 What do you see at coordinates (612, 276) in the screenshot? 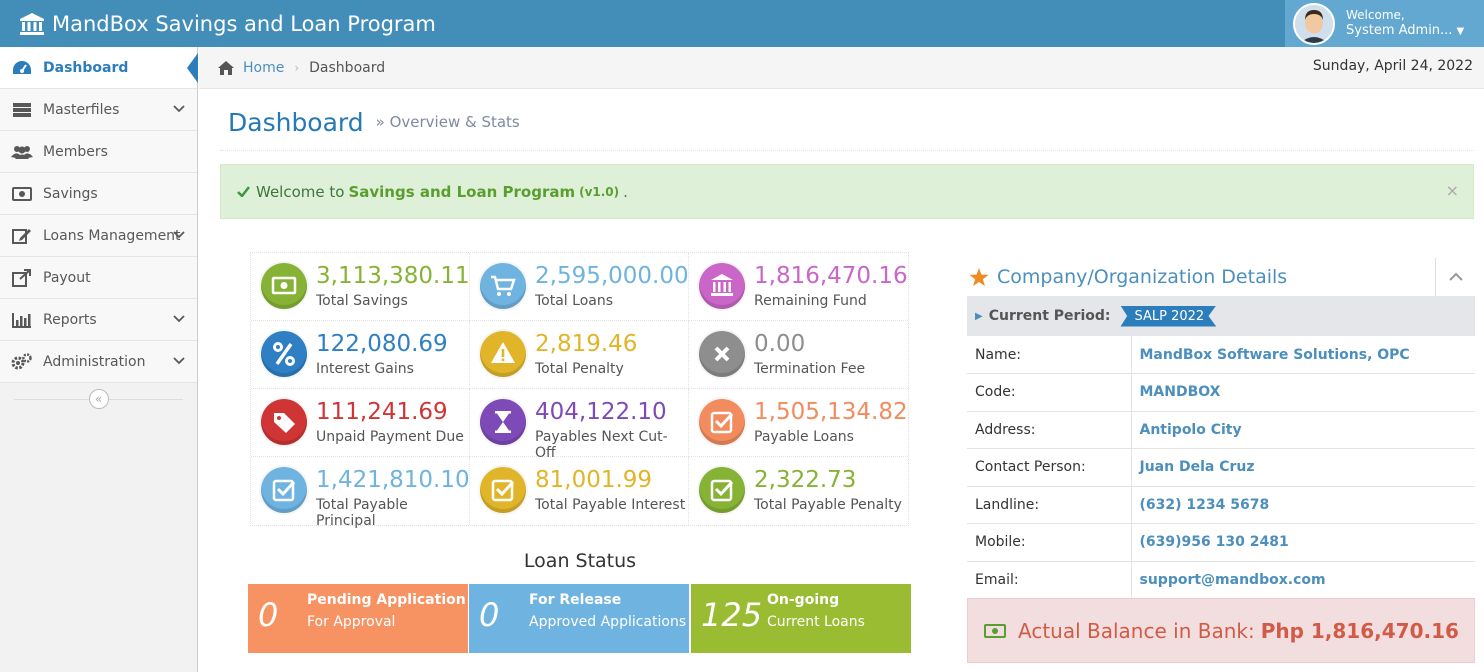
I see `stat-value: 2,595,000.00` at bounding box center [612, 276].